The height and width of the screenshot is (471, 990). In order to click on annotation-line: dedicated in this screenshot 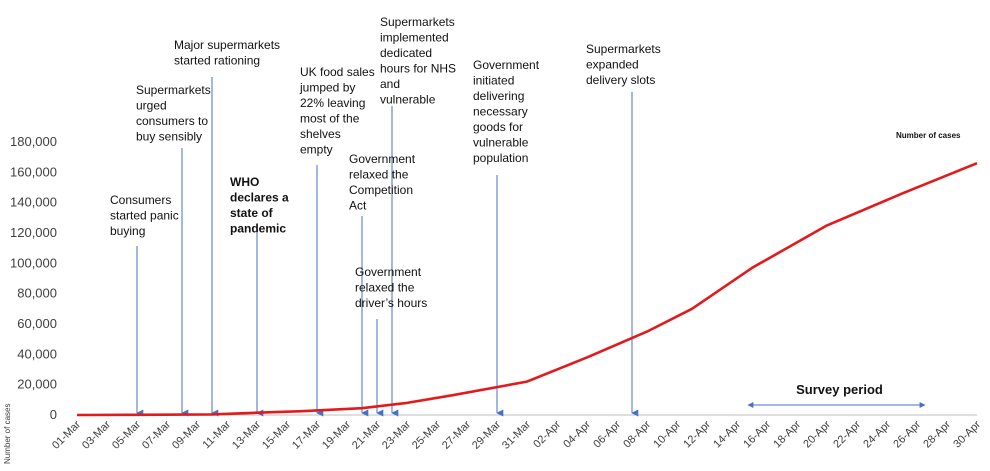, I will do `click(406, 53)`.